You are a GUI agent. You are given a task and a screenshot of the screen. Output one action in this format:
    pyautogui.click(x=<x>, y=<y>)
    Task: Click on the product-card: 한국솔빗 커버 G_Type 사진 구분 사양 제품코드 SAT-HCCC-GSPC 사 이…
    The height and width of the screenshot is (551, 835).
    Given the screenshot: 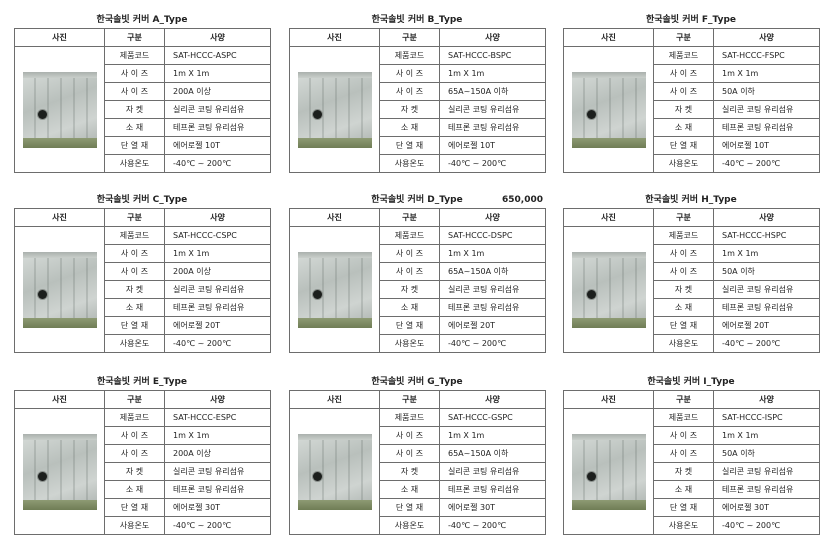 What is the action you would take?
    pyautogui.click(x=417, y=454)
    